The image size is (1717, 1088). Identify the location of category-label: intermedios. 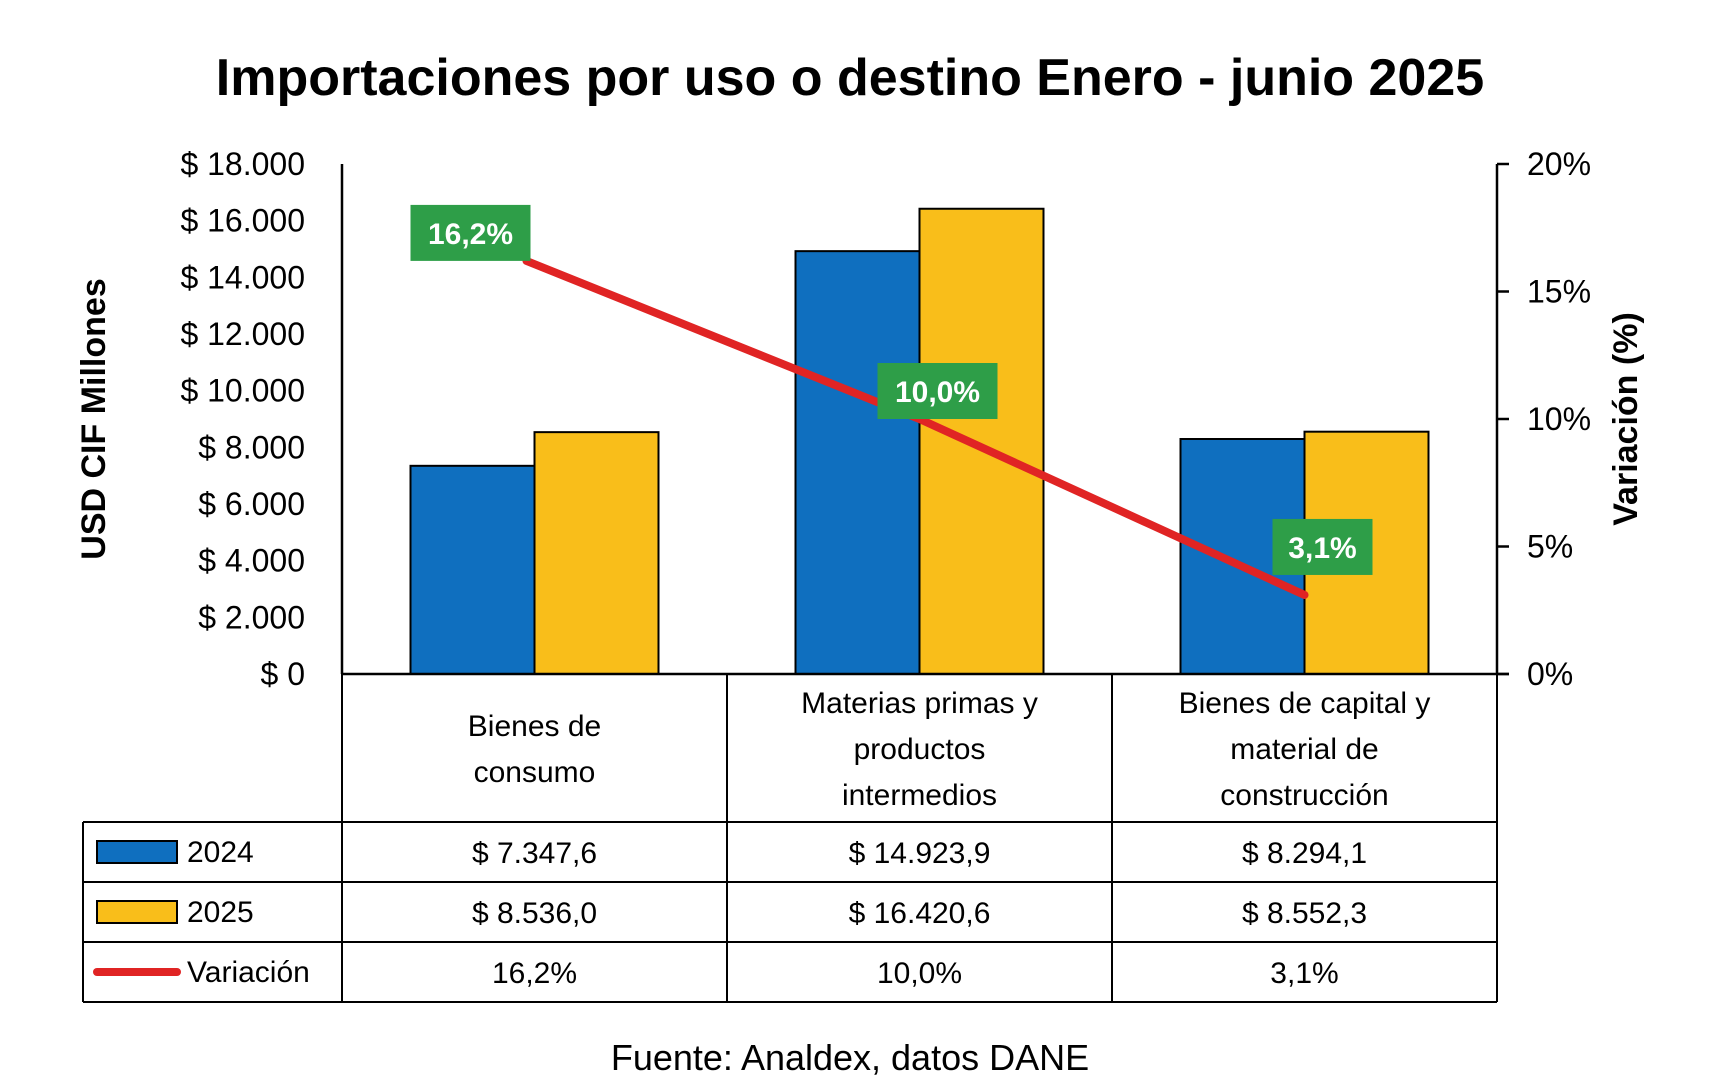
(919, 795).